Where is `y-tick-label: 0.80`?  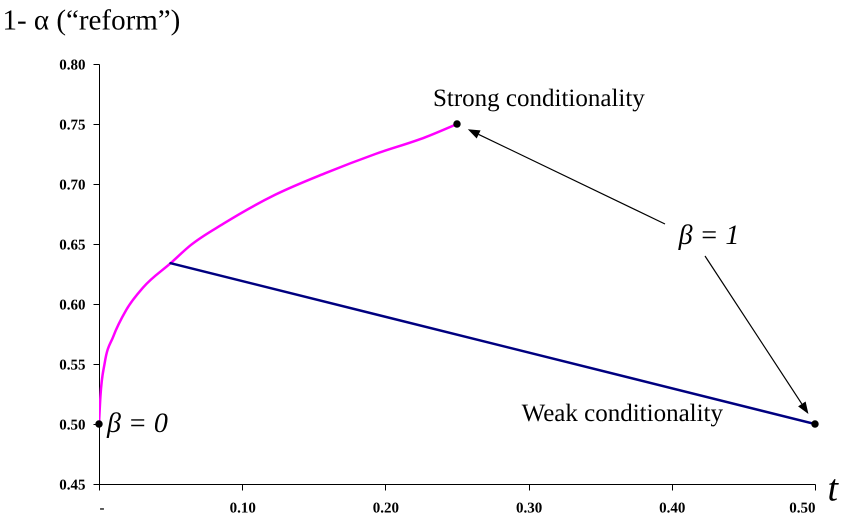 y-tick-label: 0.80 is located at coordinates (72, 66).